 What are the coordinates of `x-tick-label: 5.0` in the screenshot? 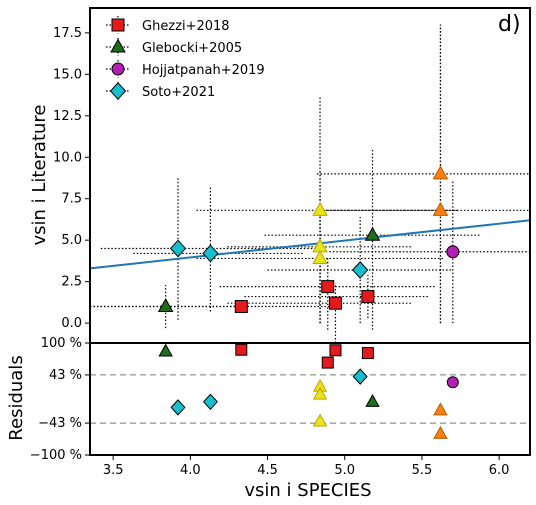 It's located at (344, 470).